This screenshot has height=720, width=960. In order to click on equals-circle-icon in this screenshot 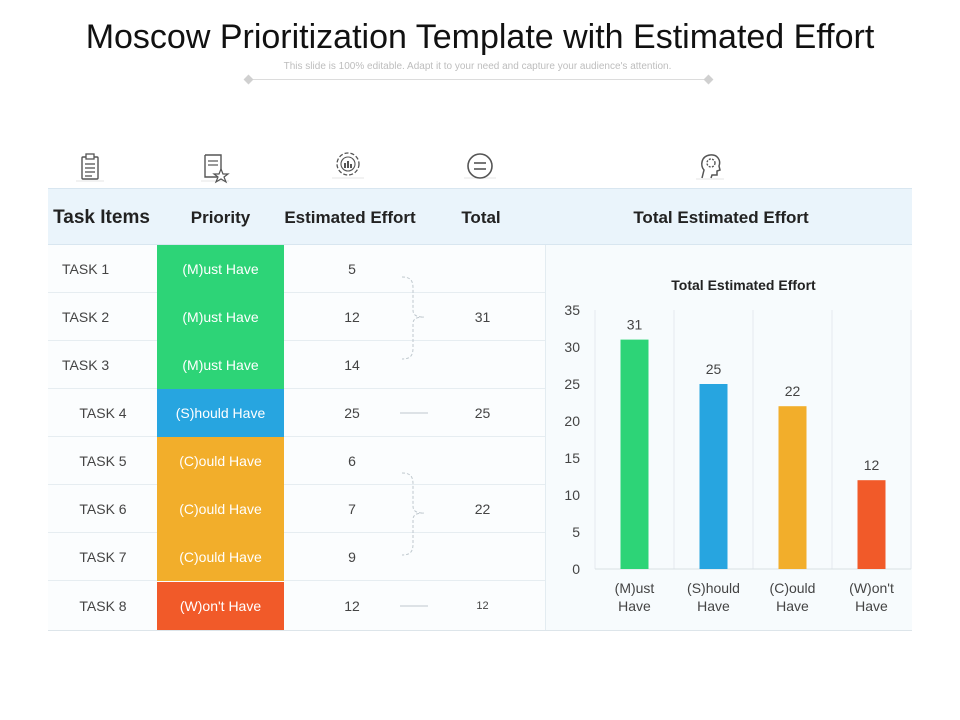, I will do `click(480, 167)`.